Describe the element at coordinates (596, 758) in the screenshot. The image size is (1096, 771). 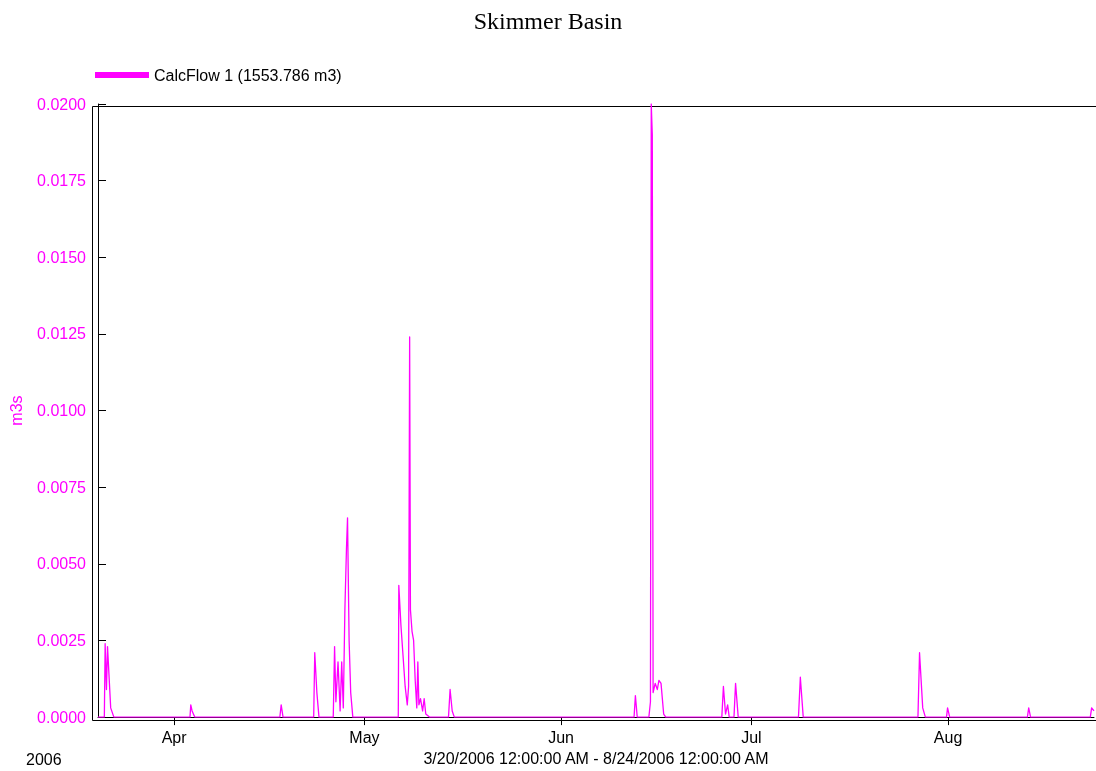
I see `x-axis-title: 3/20/2006 12:00:00 AM - 8/24/2006 12:00:00 AM` at that location.